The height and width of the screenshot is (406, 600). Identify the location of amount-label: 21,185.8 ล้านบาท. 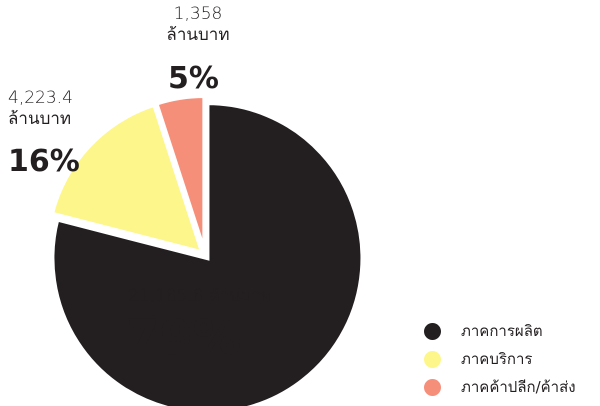
(200, 296).